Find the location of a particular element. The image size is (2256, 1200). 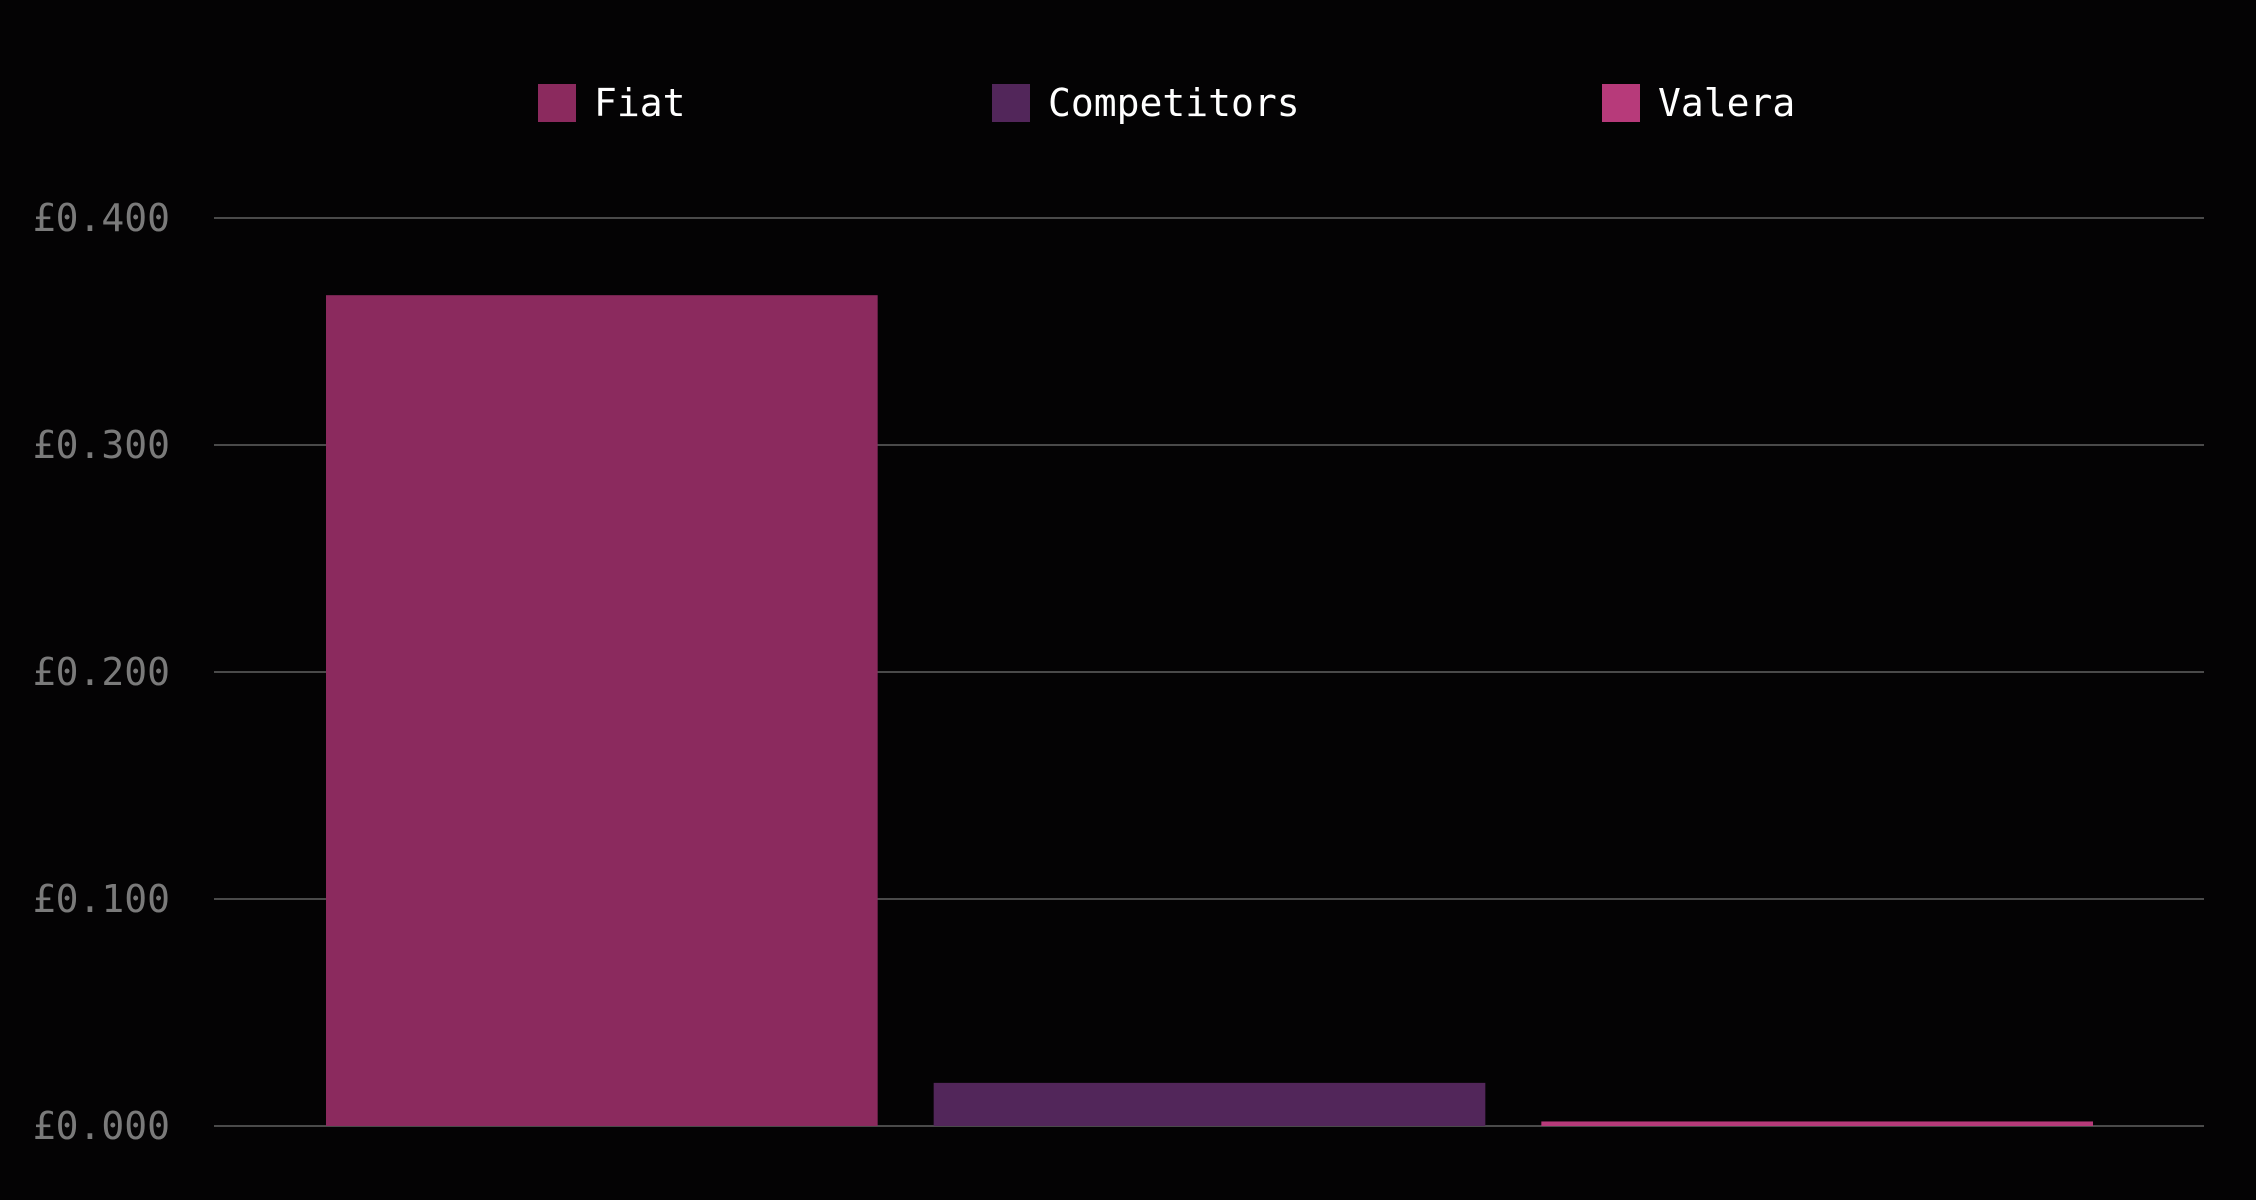

legend-label-fiat: Fiat is located at coordinates (640, 103).